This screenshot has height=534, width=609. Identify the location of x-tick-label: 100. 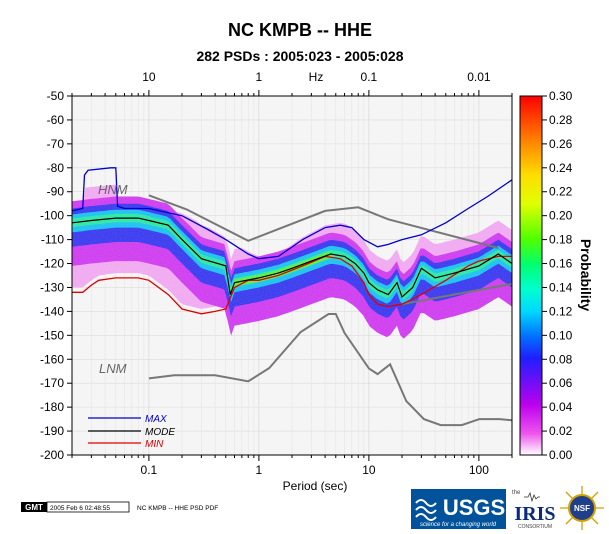
(479, 470).